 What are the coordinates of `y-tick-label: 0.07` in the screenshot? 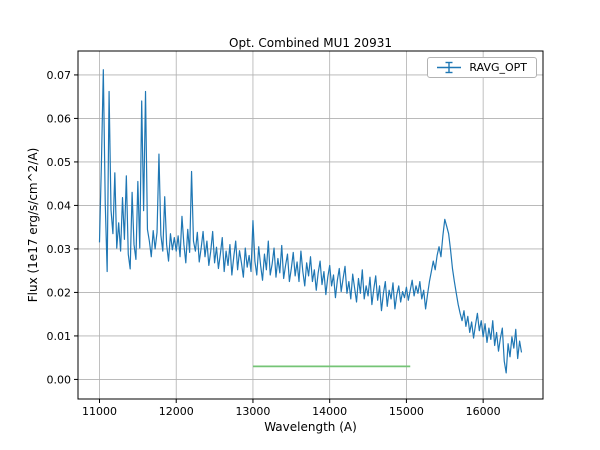 It's located at (59, 75).